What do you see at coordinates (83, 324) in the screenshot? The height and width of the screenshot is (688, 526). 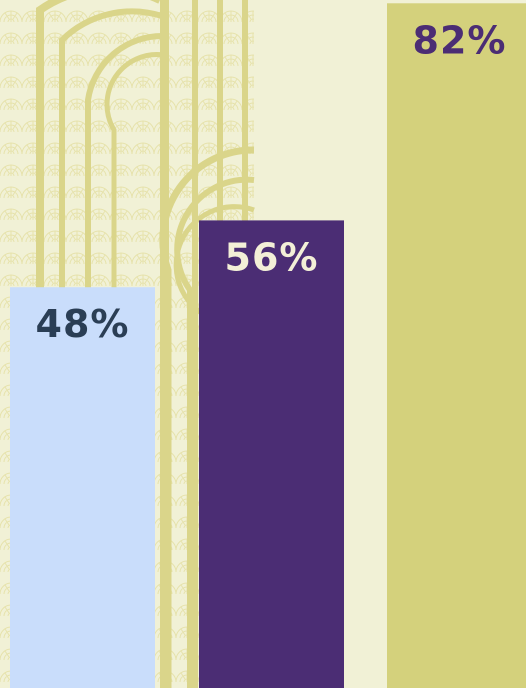 I see `bar-value-label-1: 48%` at bounding box center [83, 324].